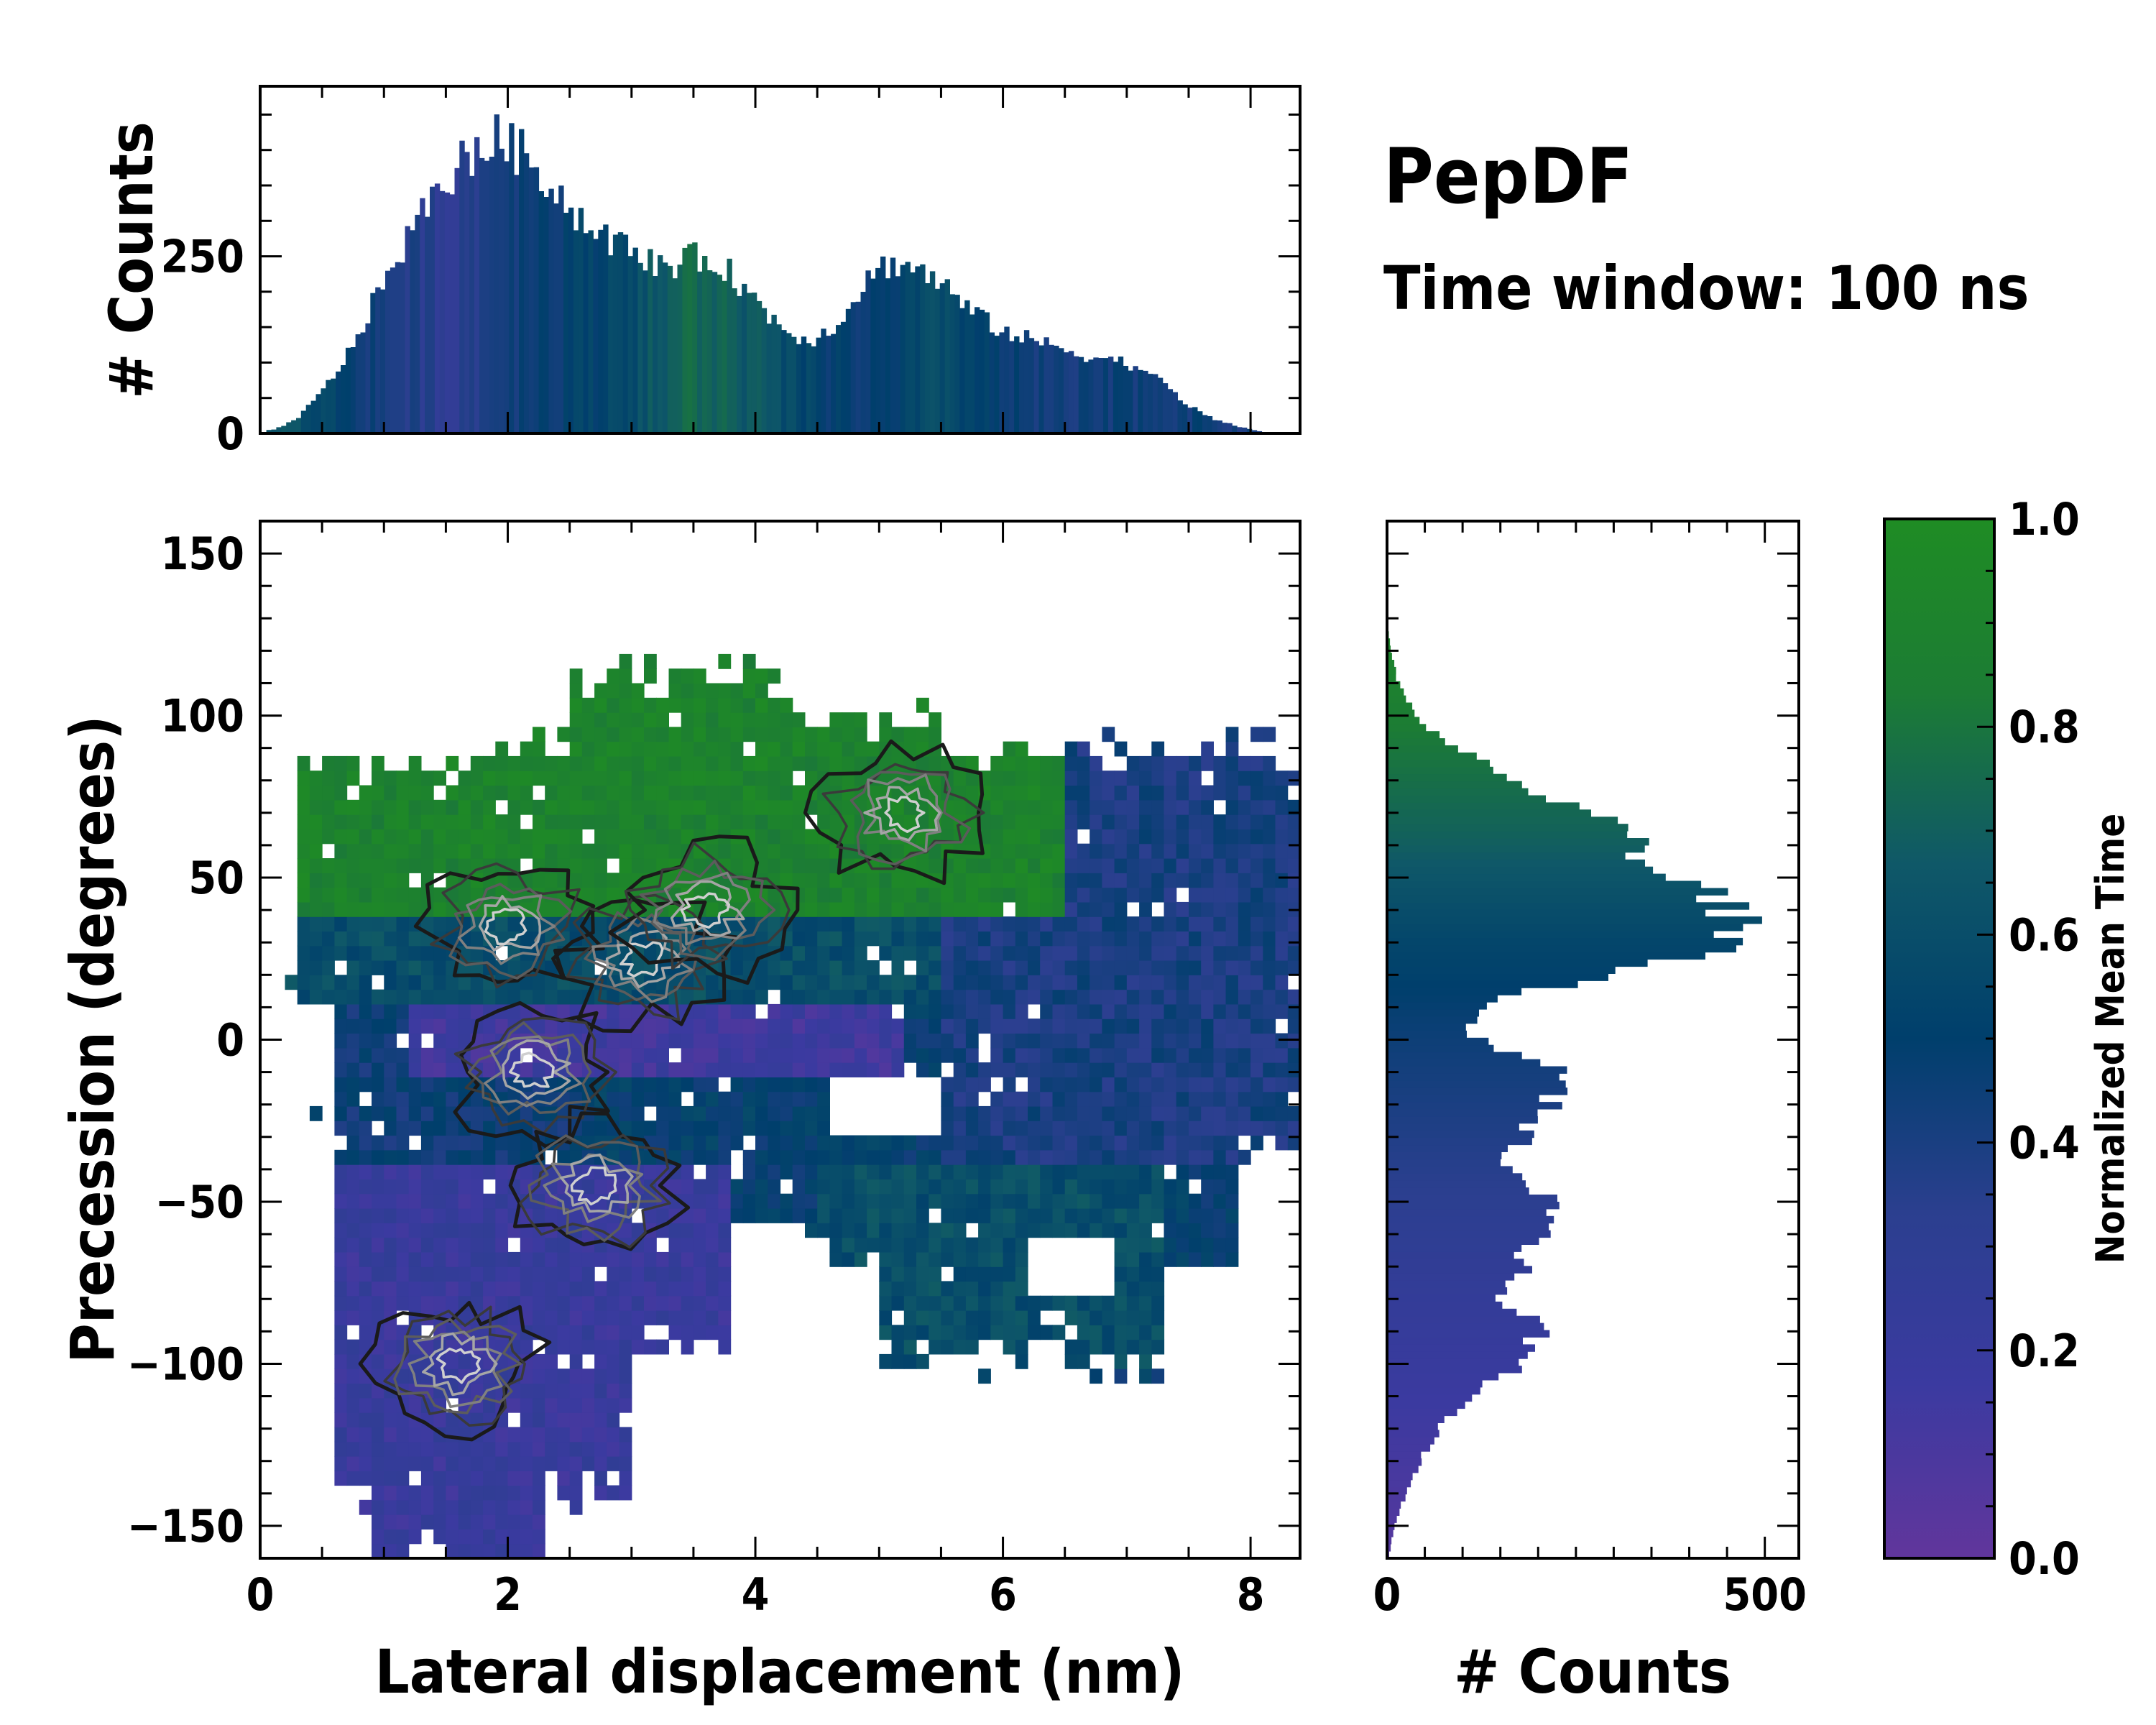 This screenshot has width=2156, height=1725. I want to click on colorbar-tick-label: 1.0, so click(2044, 519).